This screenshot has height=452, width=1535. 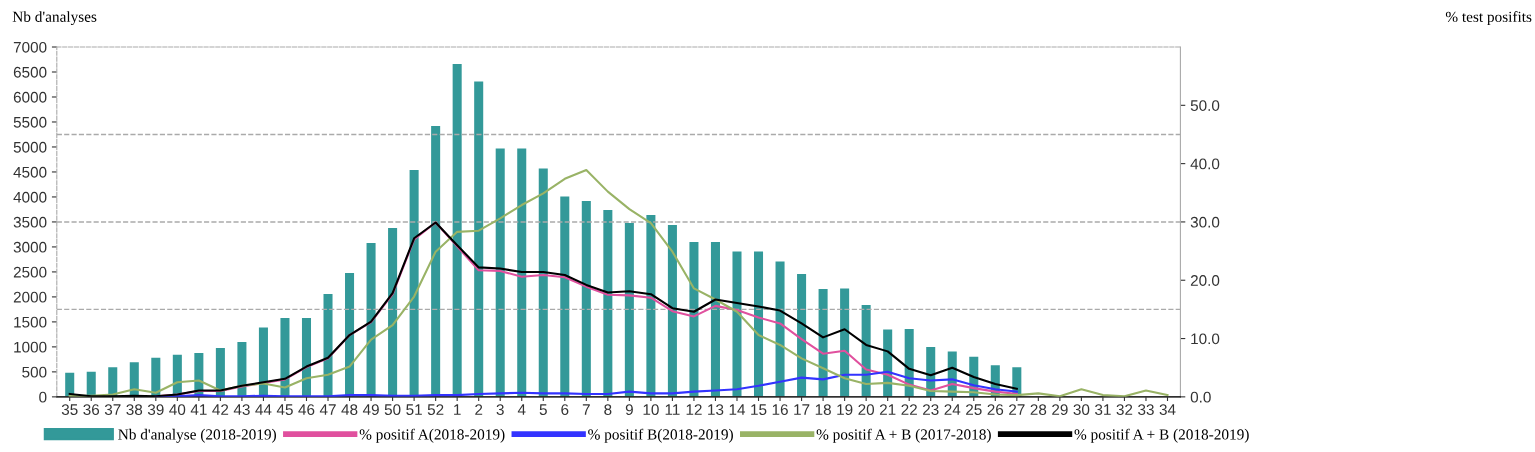 I want to click on x-tick-label: 34, so click(x=1167, y=410).